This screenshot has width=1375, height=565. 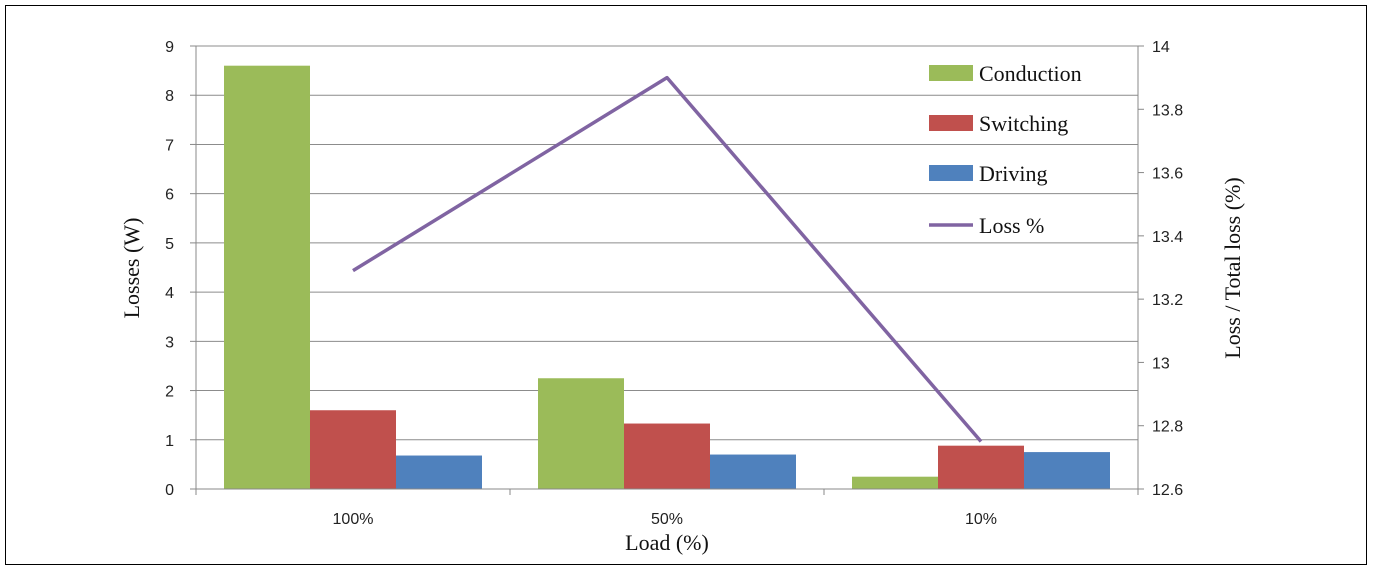 I want to click on legend-label: Driving, so click(x=1013, y=173).